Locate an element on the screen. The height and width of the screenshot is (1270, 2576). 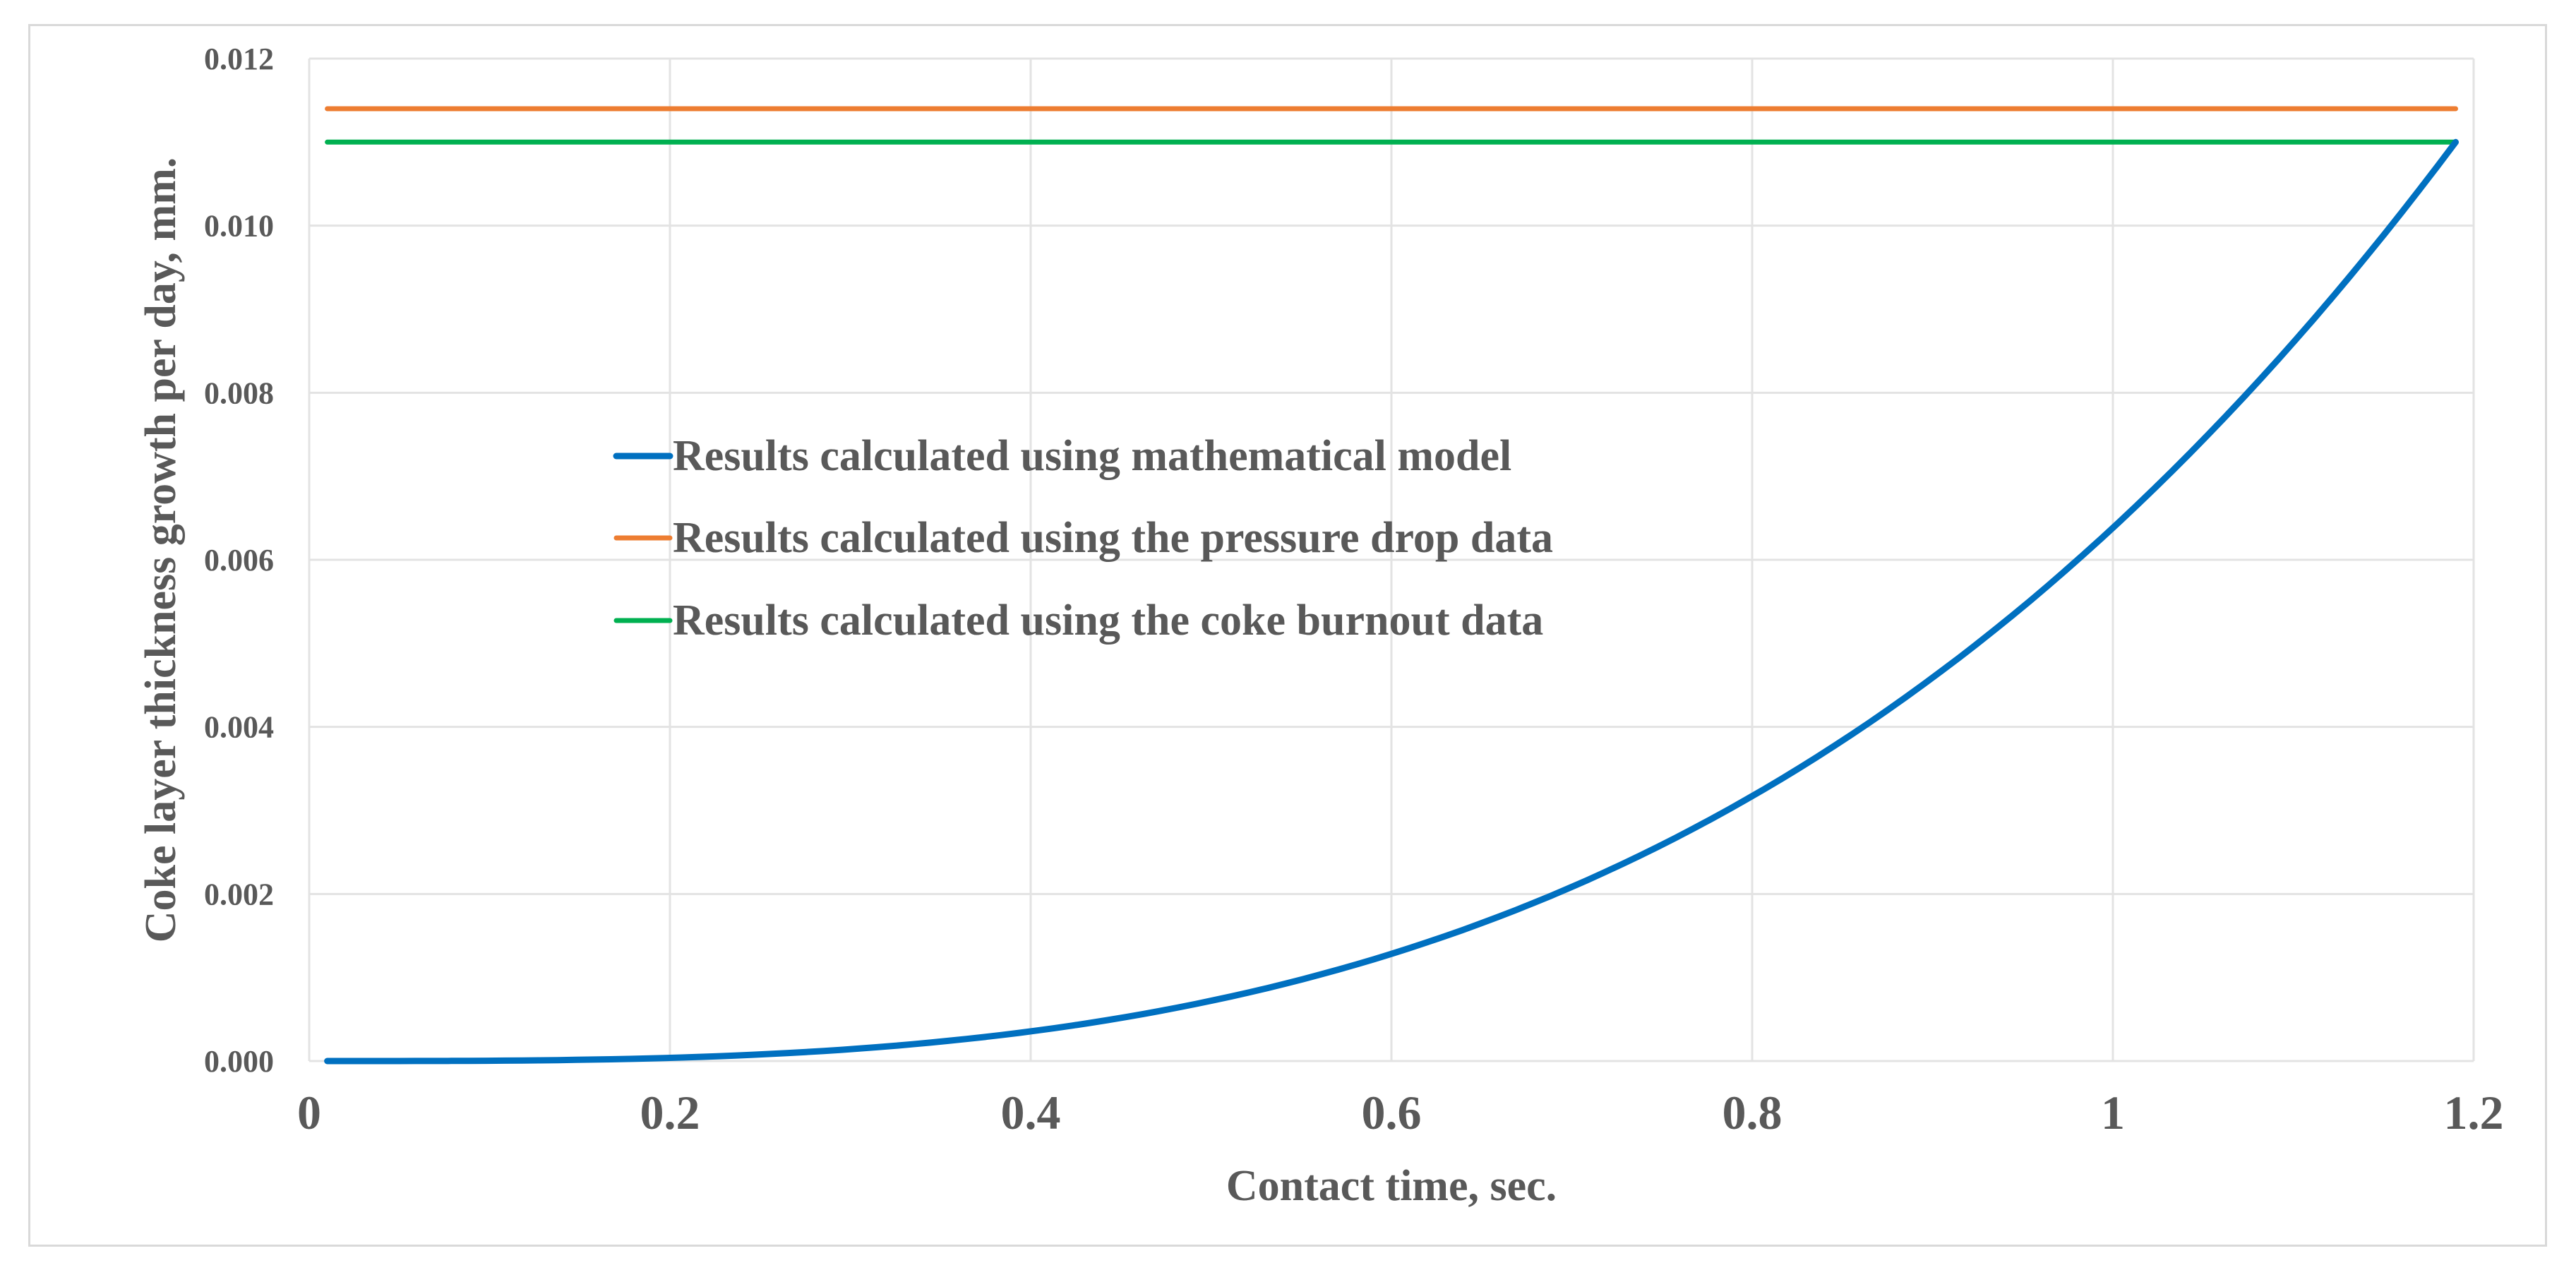
y-tick-label: 0.012 is located at coordinates (239, 59).